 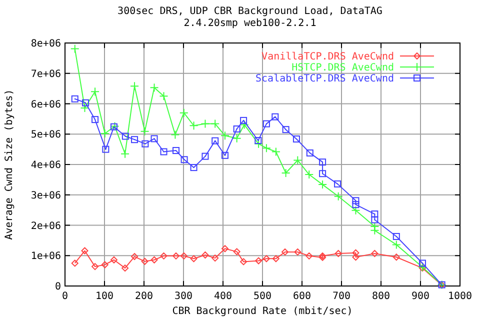 I want to click on x-tick-label: 800, so click(x=381, y=296).